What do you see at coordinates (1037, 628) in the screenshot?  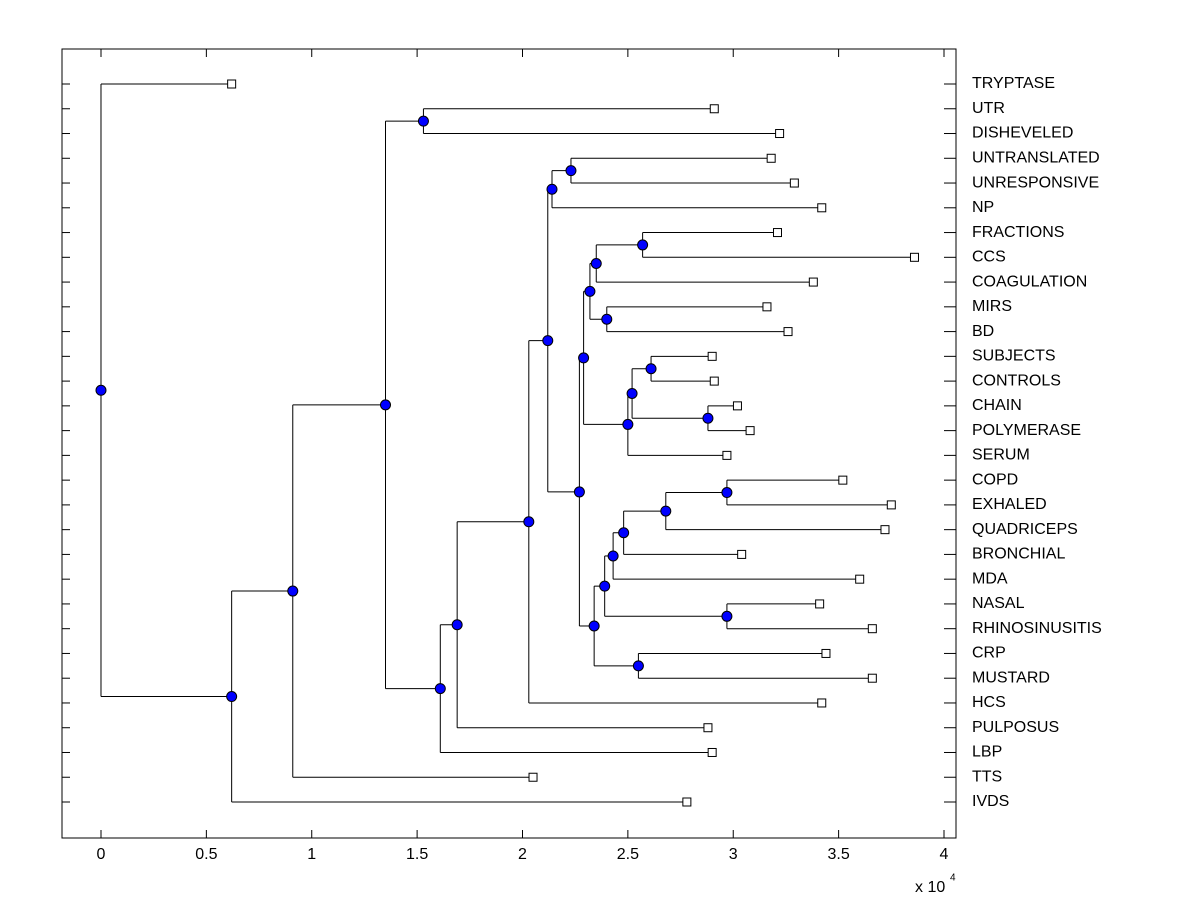 I see `leaf-label: RHINOSINUSITIS` at bounding box center [1037, 628].